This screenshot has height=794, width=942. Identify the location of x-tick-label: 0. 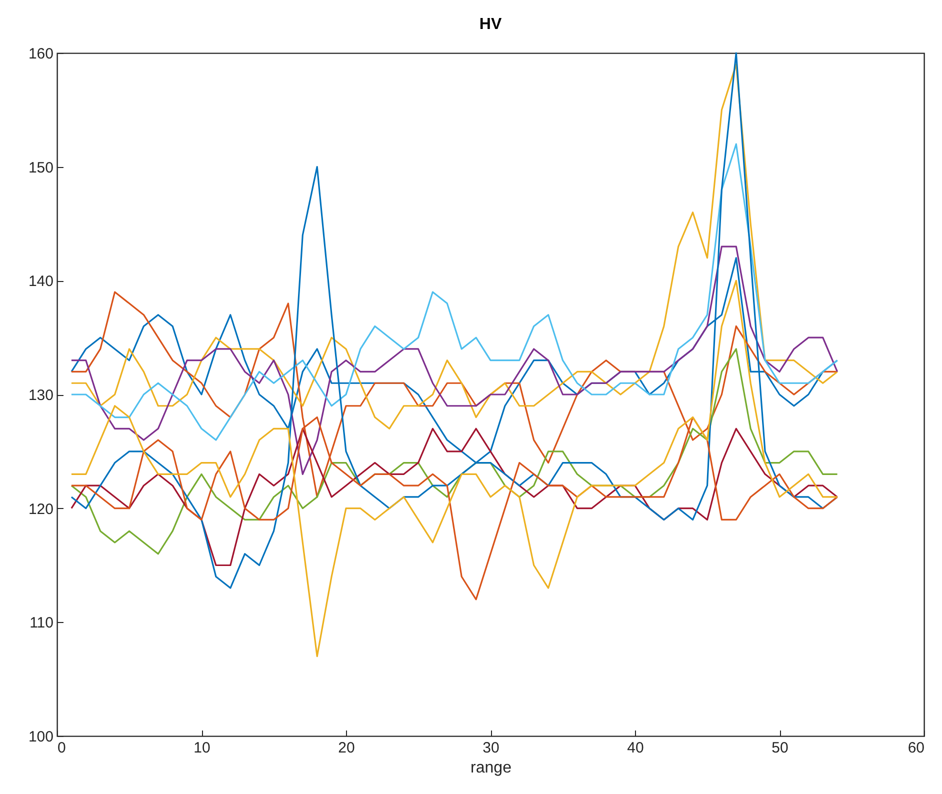
(62, 748).